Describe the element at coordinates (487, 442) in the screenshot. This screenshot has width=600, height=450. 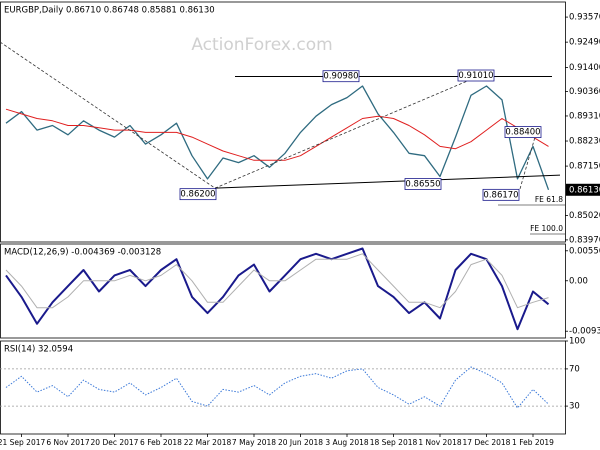
I see `x-tick-label: 17 Dec 2018` at that location.